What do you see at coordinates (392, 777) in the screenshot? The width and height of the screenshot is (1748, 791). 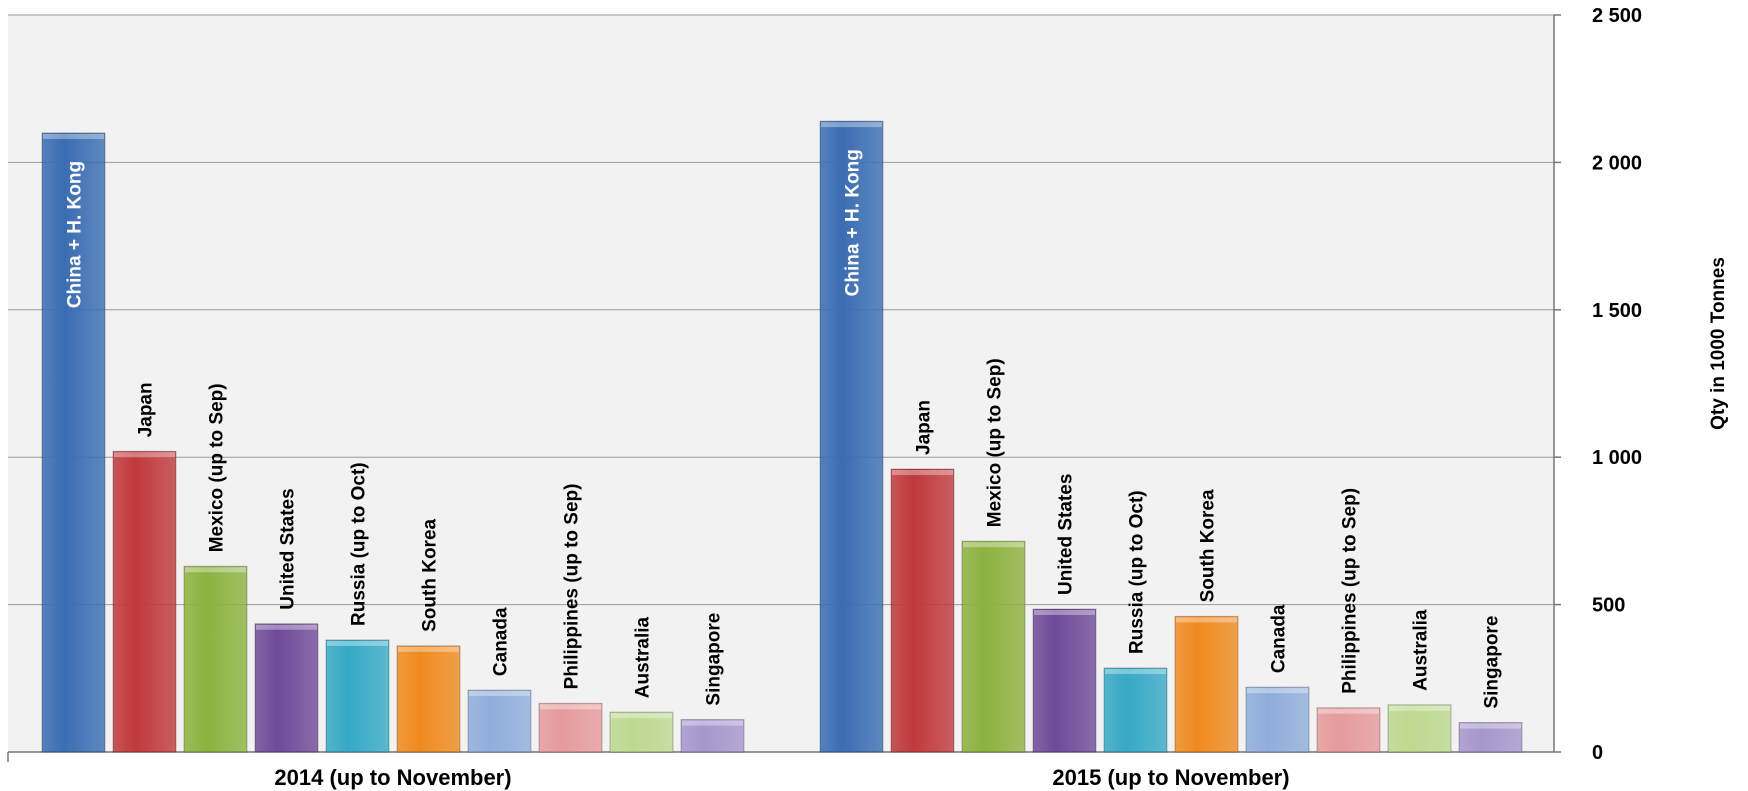 I see `x-group-label: 2014 (up to November)` at bounding box center [392, 777].